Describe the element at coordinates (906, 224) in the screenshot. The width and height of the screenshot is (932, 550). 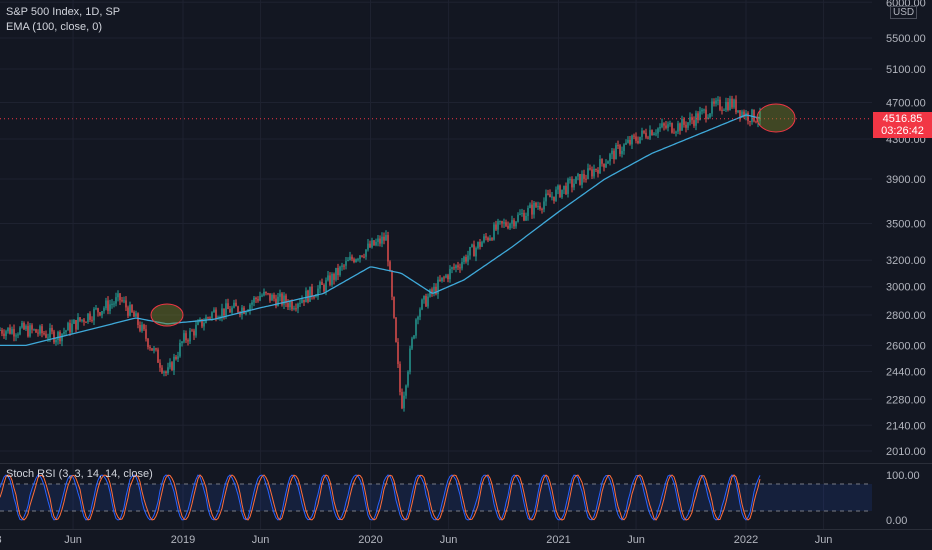
I see `price-tick-label: 3500.00` at that location.